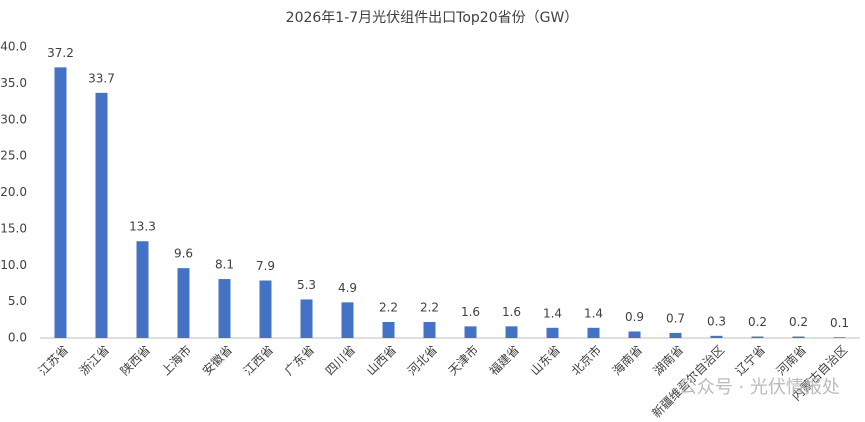  Describe the element at coordinates (347, 288) in the screenshot. I see `data-label: 4.9` at that location.